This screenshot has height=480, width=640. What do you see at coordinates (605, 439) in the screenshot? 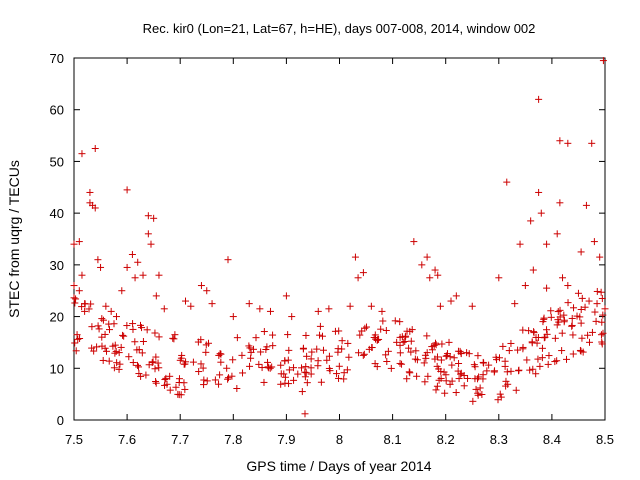
I see `x-tick-label: 8.5` at bounding box center [605, 439].